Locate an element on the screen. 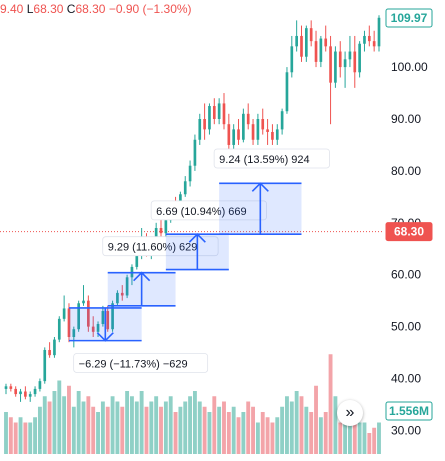 Image resolution: width=445 pixels, height=461 pixels. scroll-to-realtime-button: » is located at coordinates (350, 413).